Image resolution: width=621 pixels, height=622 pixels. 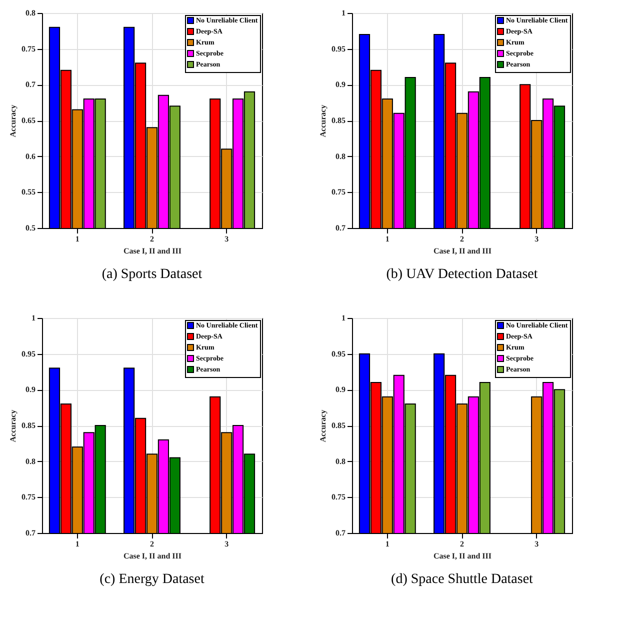 I want to click on y-tick-label: 0.65, so click(x=29, y=120).